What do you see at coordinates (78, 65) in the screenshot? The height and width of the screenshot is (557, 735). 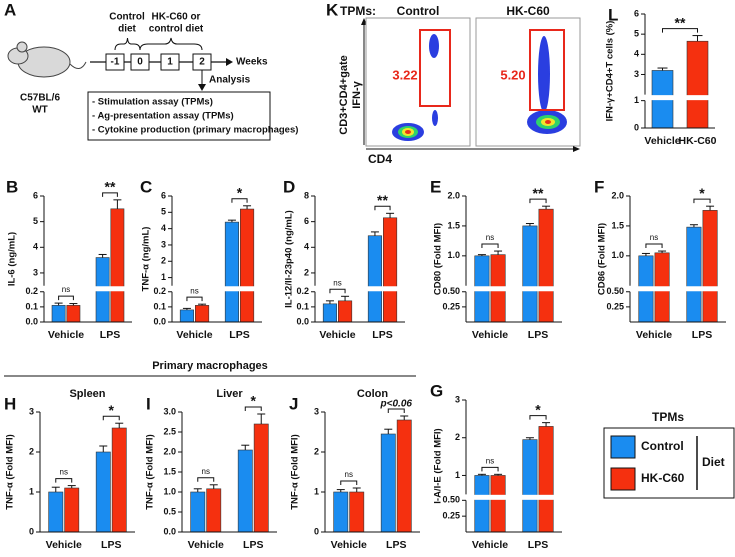 I see `mouse-tail` at bounding box center [78, 65].